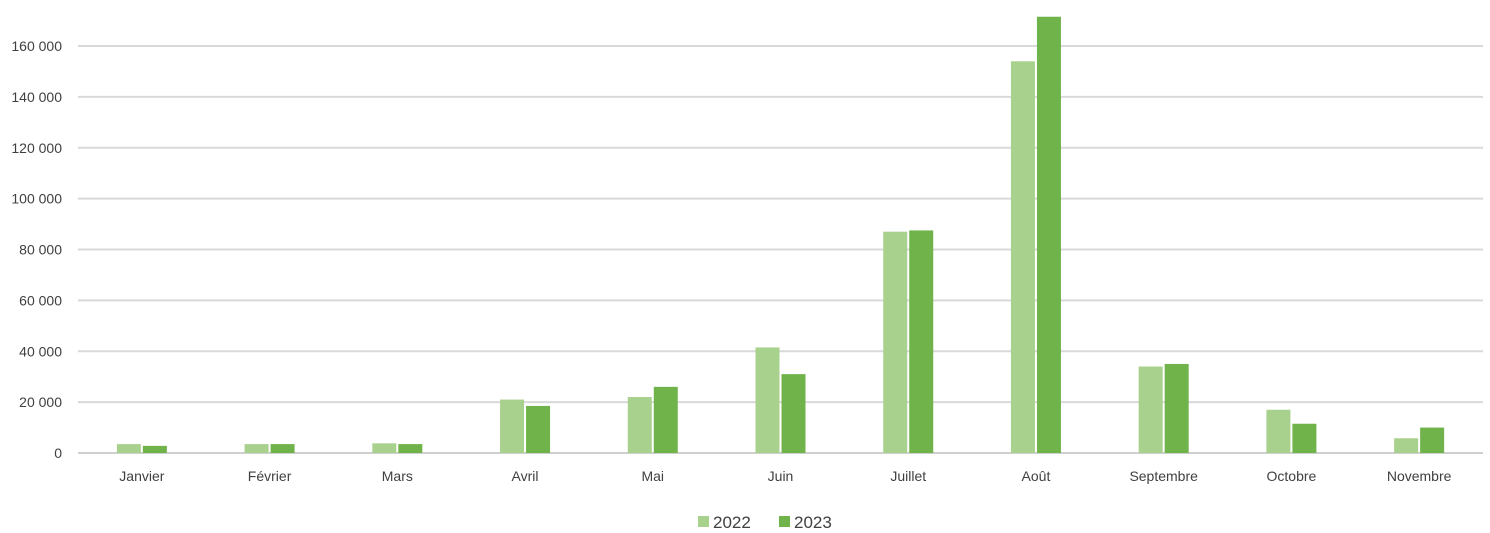 The image size is (1490, 533). I want to click on bar-2023-janvier, so click(154, 449).